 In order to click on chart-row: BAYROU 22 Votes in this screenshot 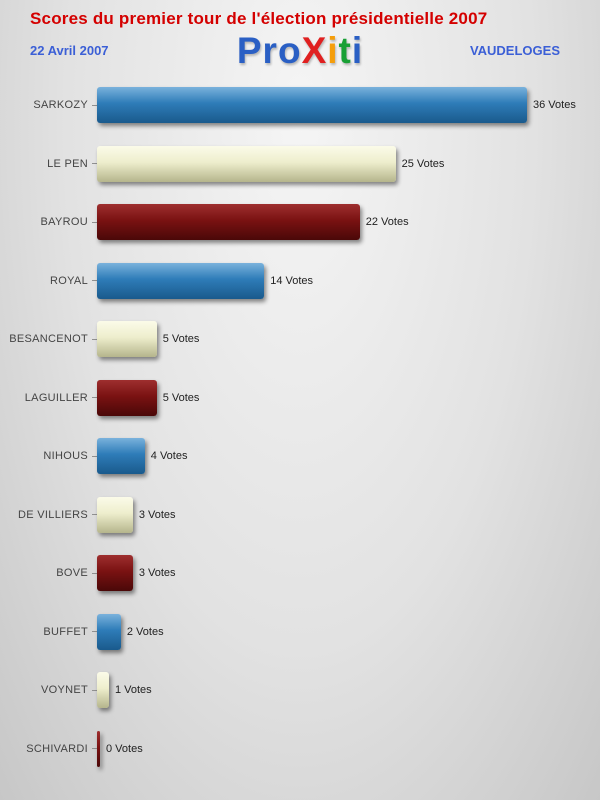, I will do `click(300, 222)`.